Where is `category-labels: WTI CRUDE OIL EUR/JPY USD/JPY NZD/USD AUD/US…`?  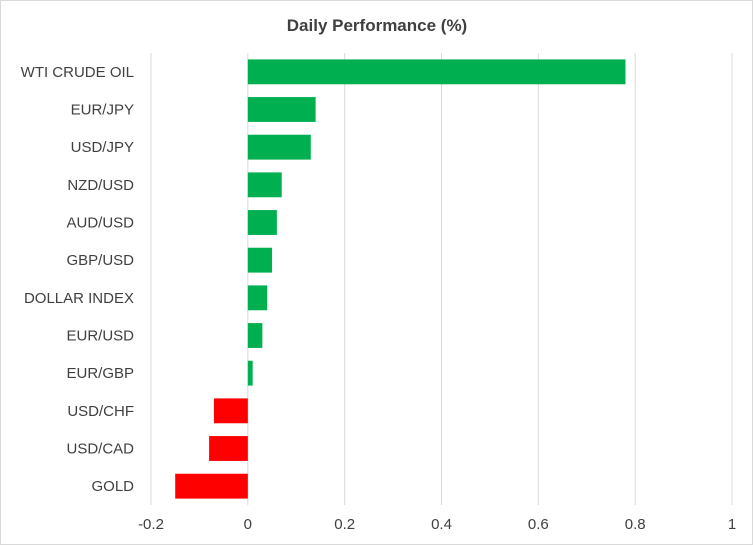 category-labels: WTI CRUDE OIL EUR/JPY USD/JPY NZD/USD AUD/US… is located at coordinates (78, 279).